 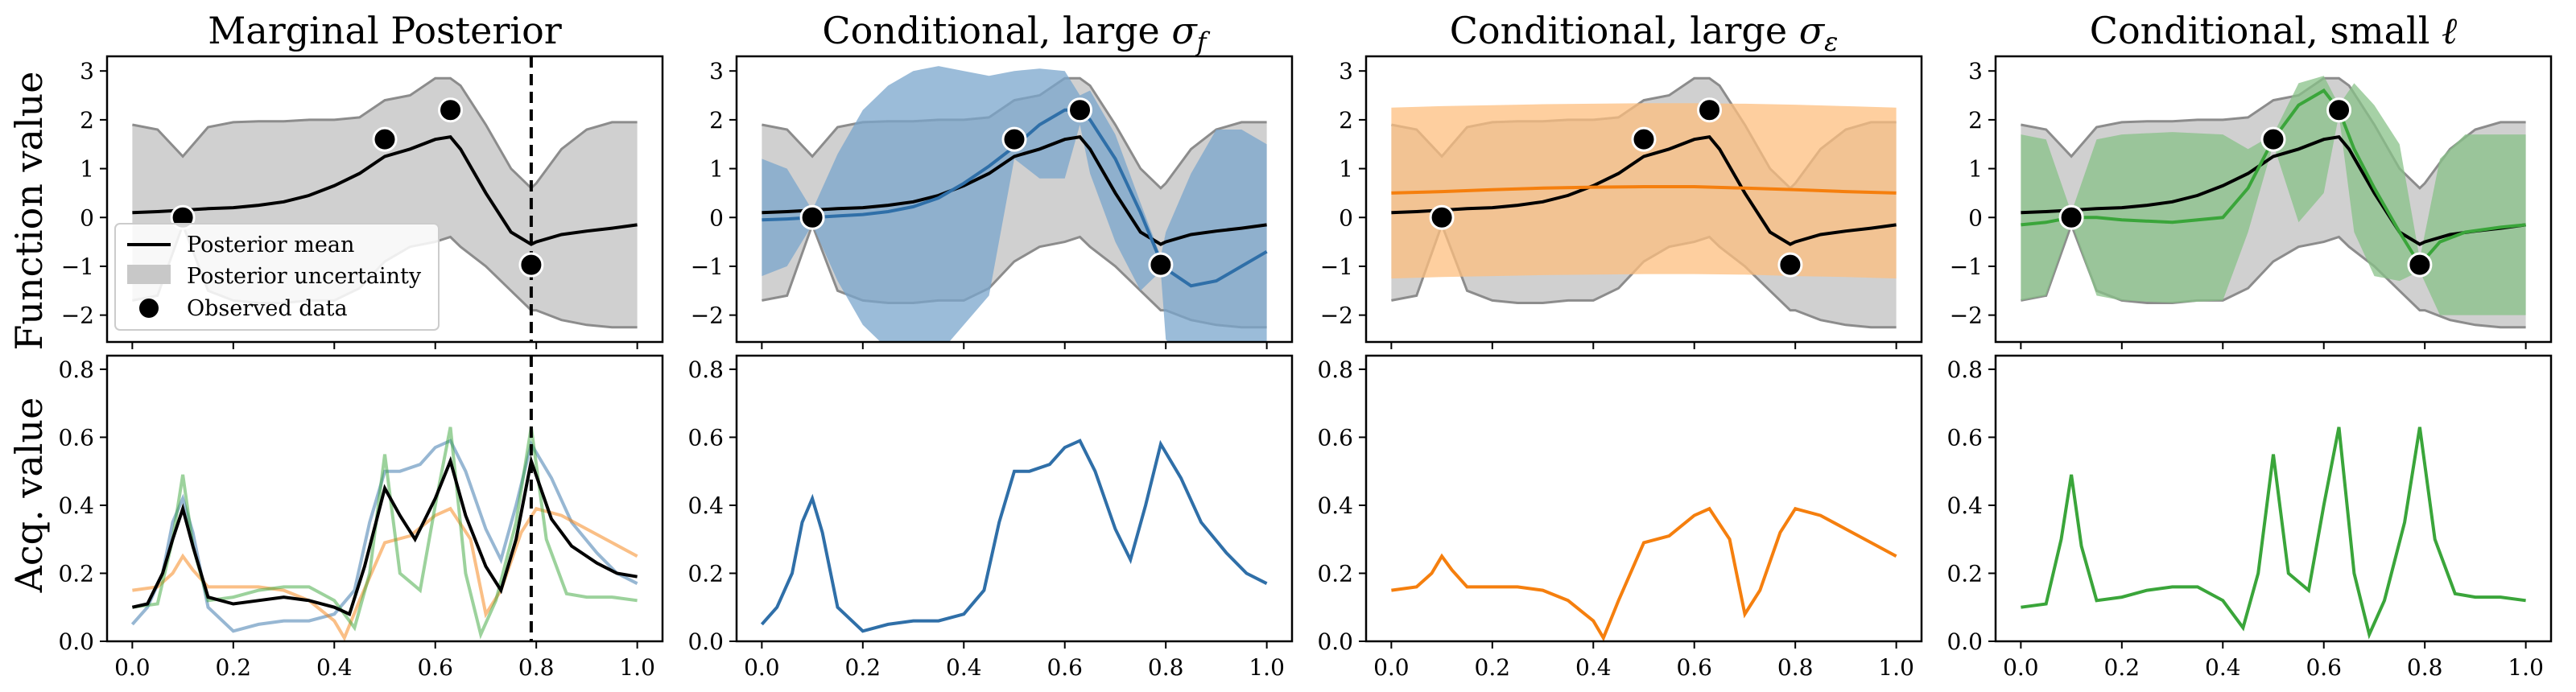 I want to click on panel-fn-4: −2 −1 0 1 2 3 Conditional, small ℓ, so click(x=2251, y=179).